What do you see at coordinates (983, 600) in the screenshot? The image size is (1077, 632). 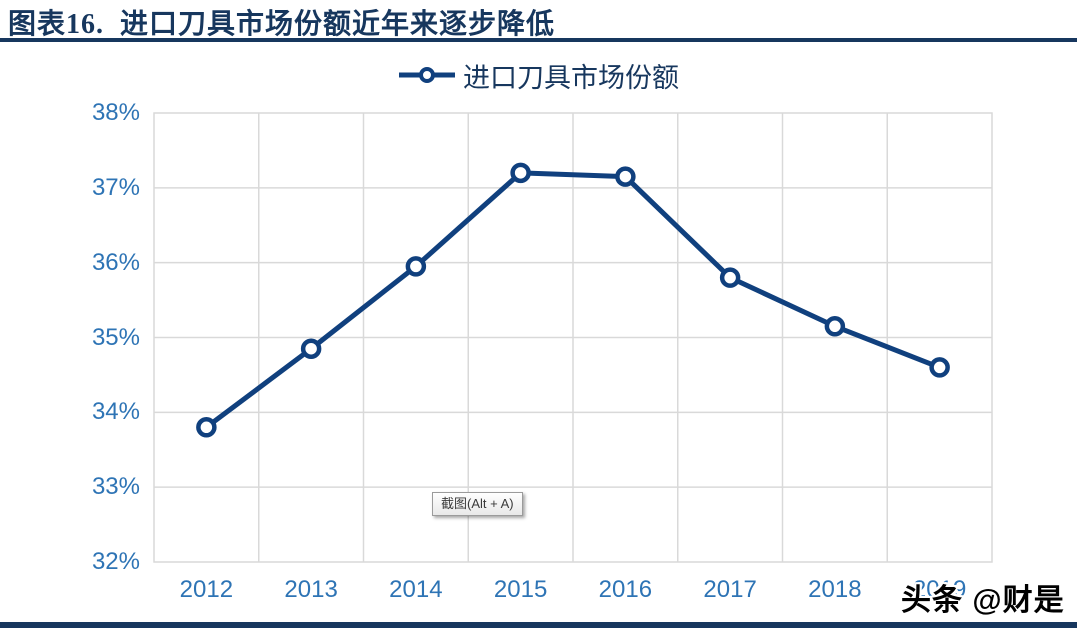 I see `watermark-text: 头条 @财是` at bounding box center [983, 600].